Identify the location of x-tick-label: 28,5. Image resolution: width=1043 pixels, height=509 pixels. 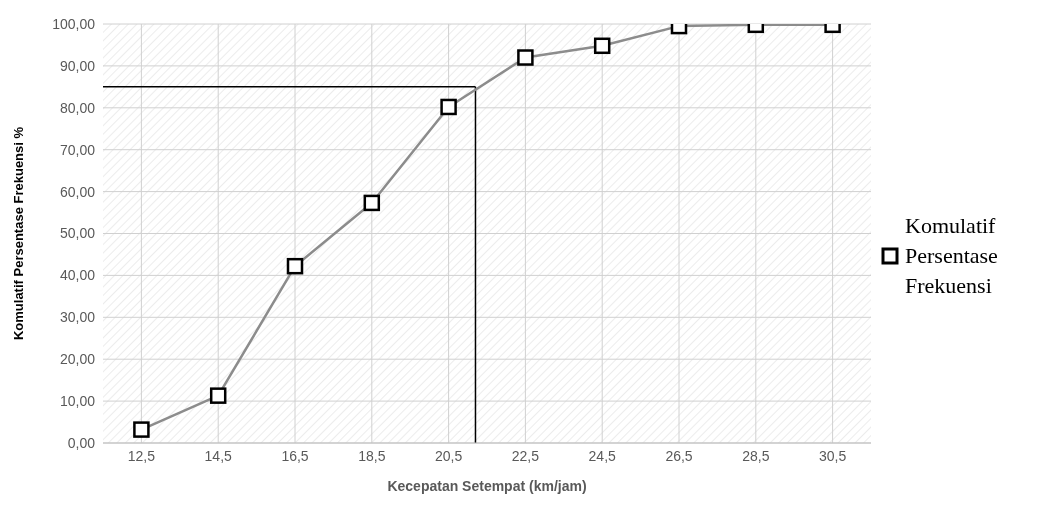
(756, 455).